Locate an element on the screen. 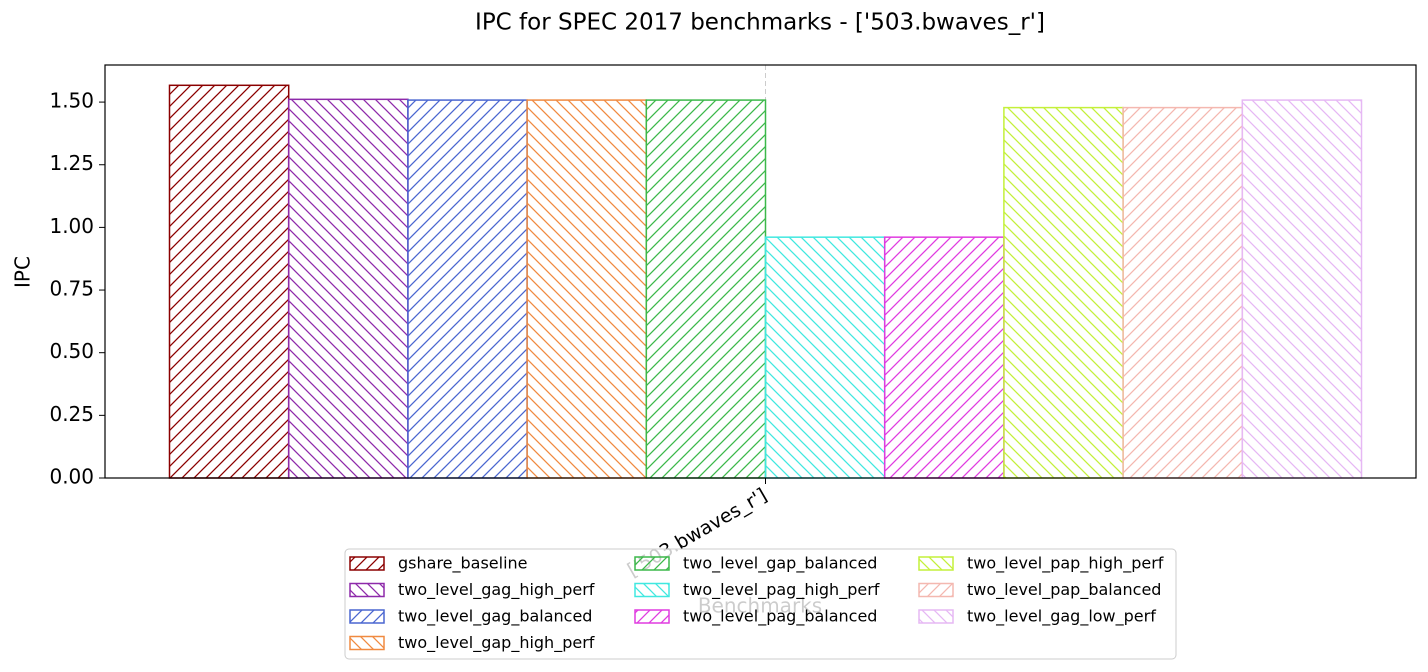 The width and height of the screenshot is (1428, 672). y-axis-label: IPC is located at coordinates (23, 272).